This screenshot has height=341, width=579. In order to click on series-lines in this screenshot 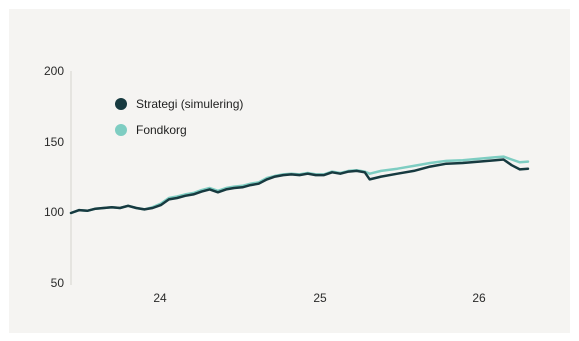, I will do `click(299, 185)`.